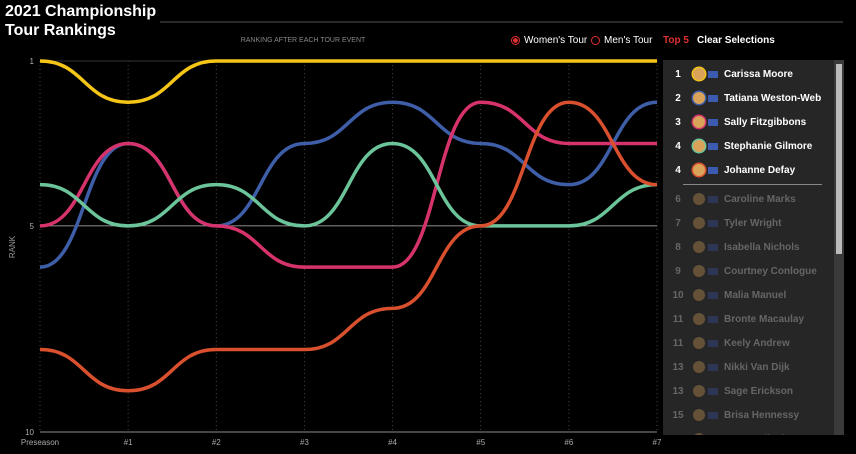 The height and width of the screenshot is (454, 856). Describe the element at coordinates (304, 442) in the screenshot. I see `x-tick-label: #3` at that location.